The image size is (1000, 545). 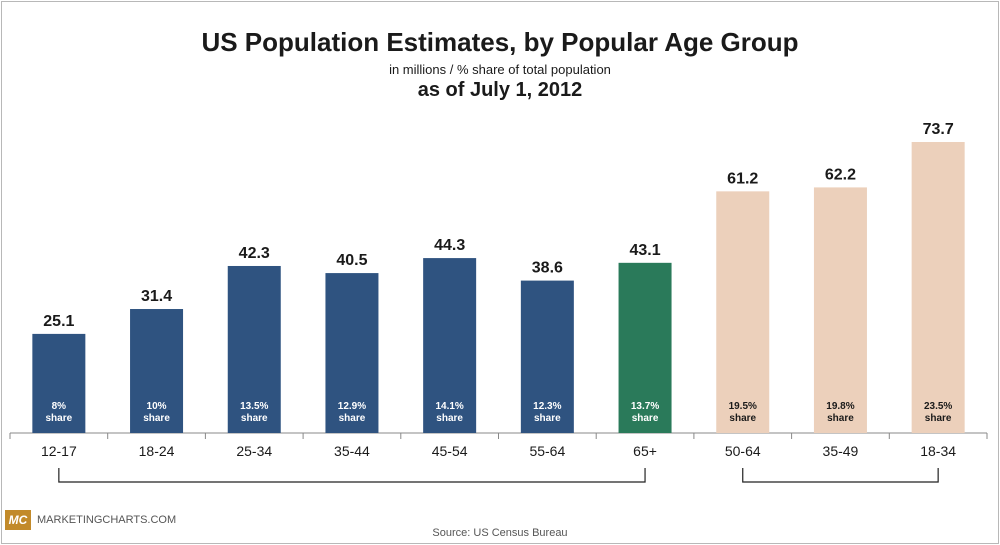 What do you see at coordinates (254, 406) in the screenshot?
I see `share-percent-label: 13.5%` at bounding box center [254, 406].